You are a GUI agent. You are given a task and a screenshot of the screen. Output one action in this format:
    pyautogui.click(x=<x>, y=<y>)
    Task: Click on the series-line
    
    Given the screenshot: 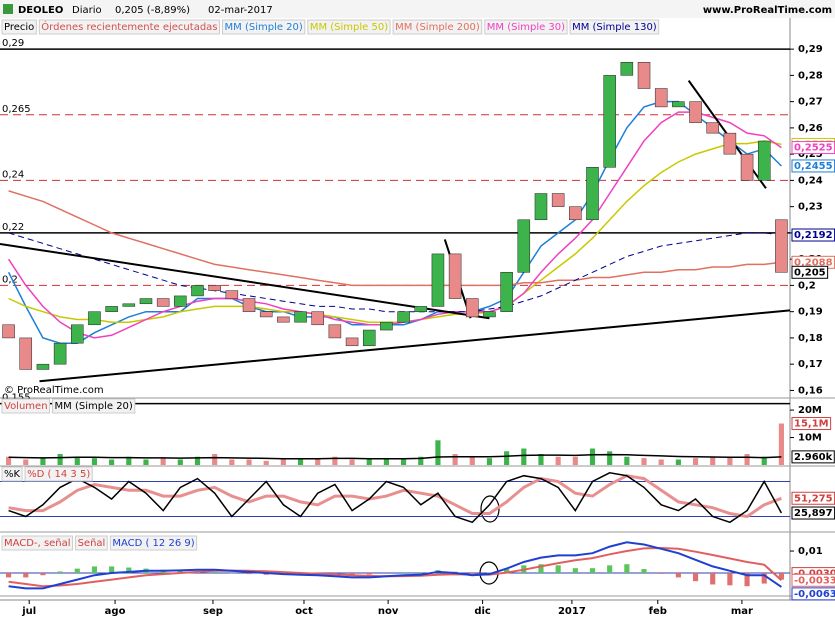 What is the action you would take?
    pyautogui.click(x=395, y=238)
    